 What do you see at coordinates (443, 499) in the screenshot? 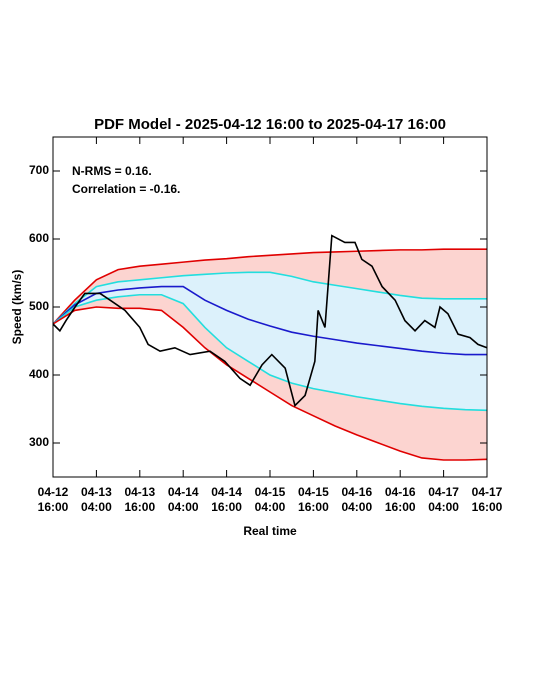
I see `x-tick-label: 04-17 04:00` at bounding box center [443, 499].